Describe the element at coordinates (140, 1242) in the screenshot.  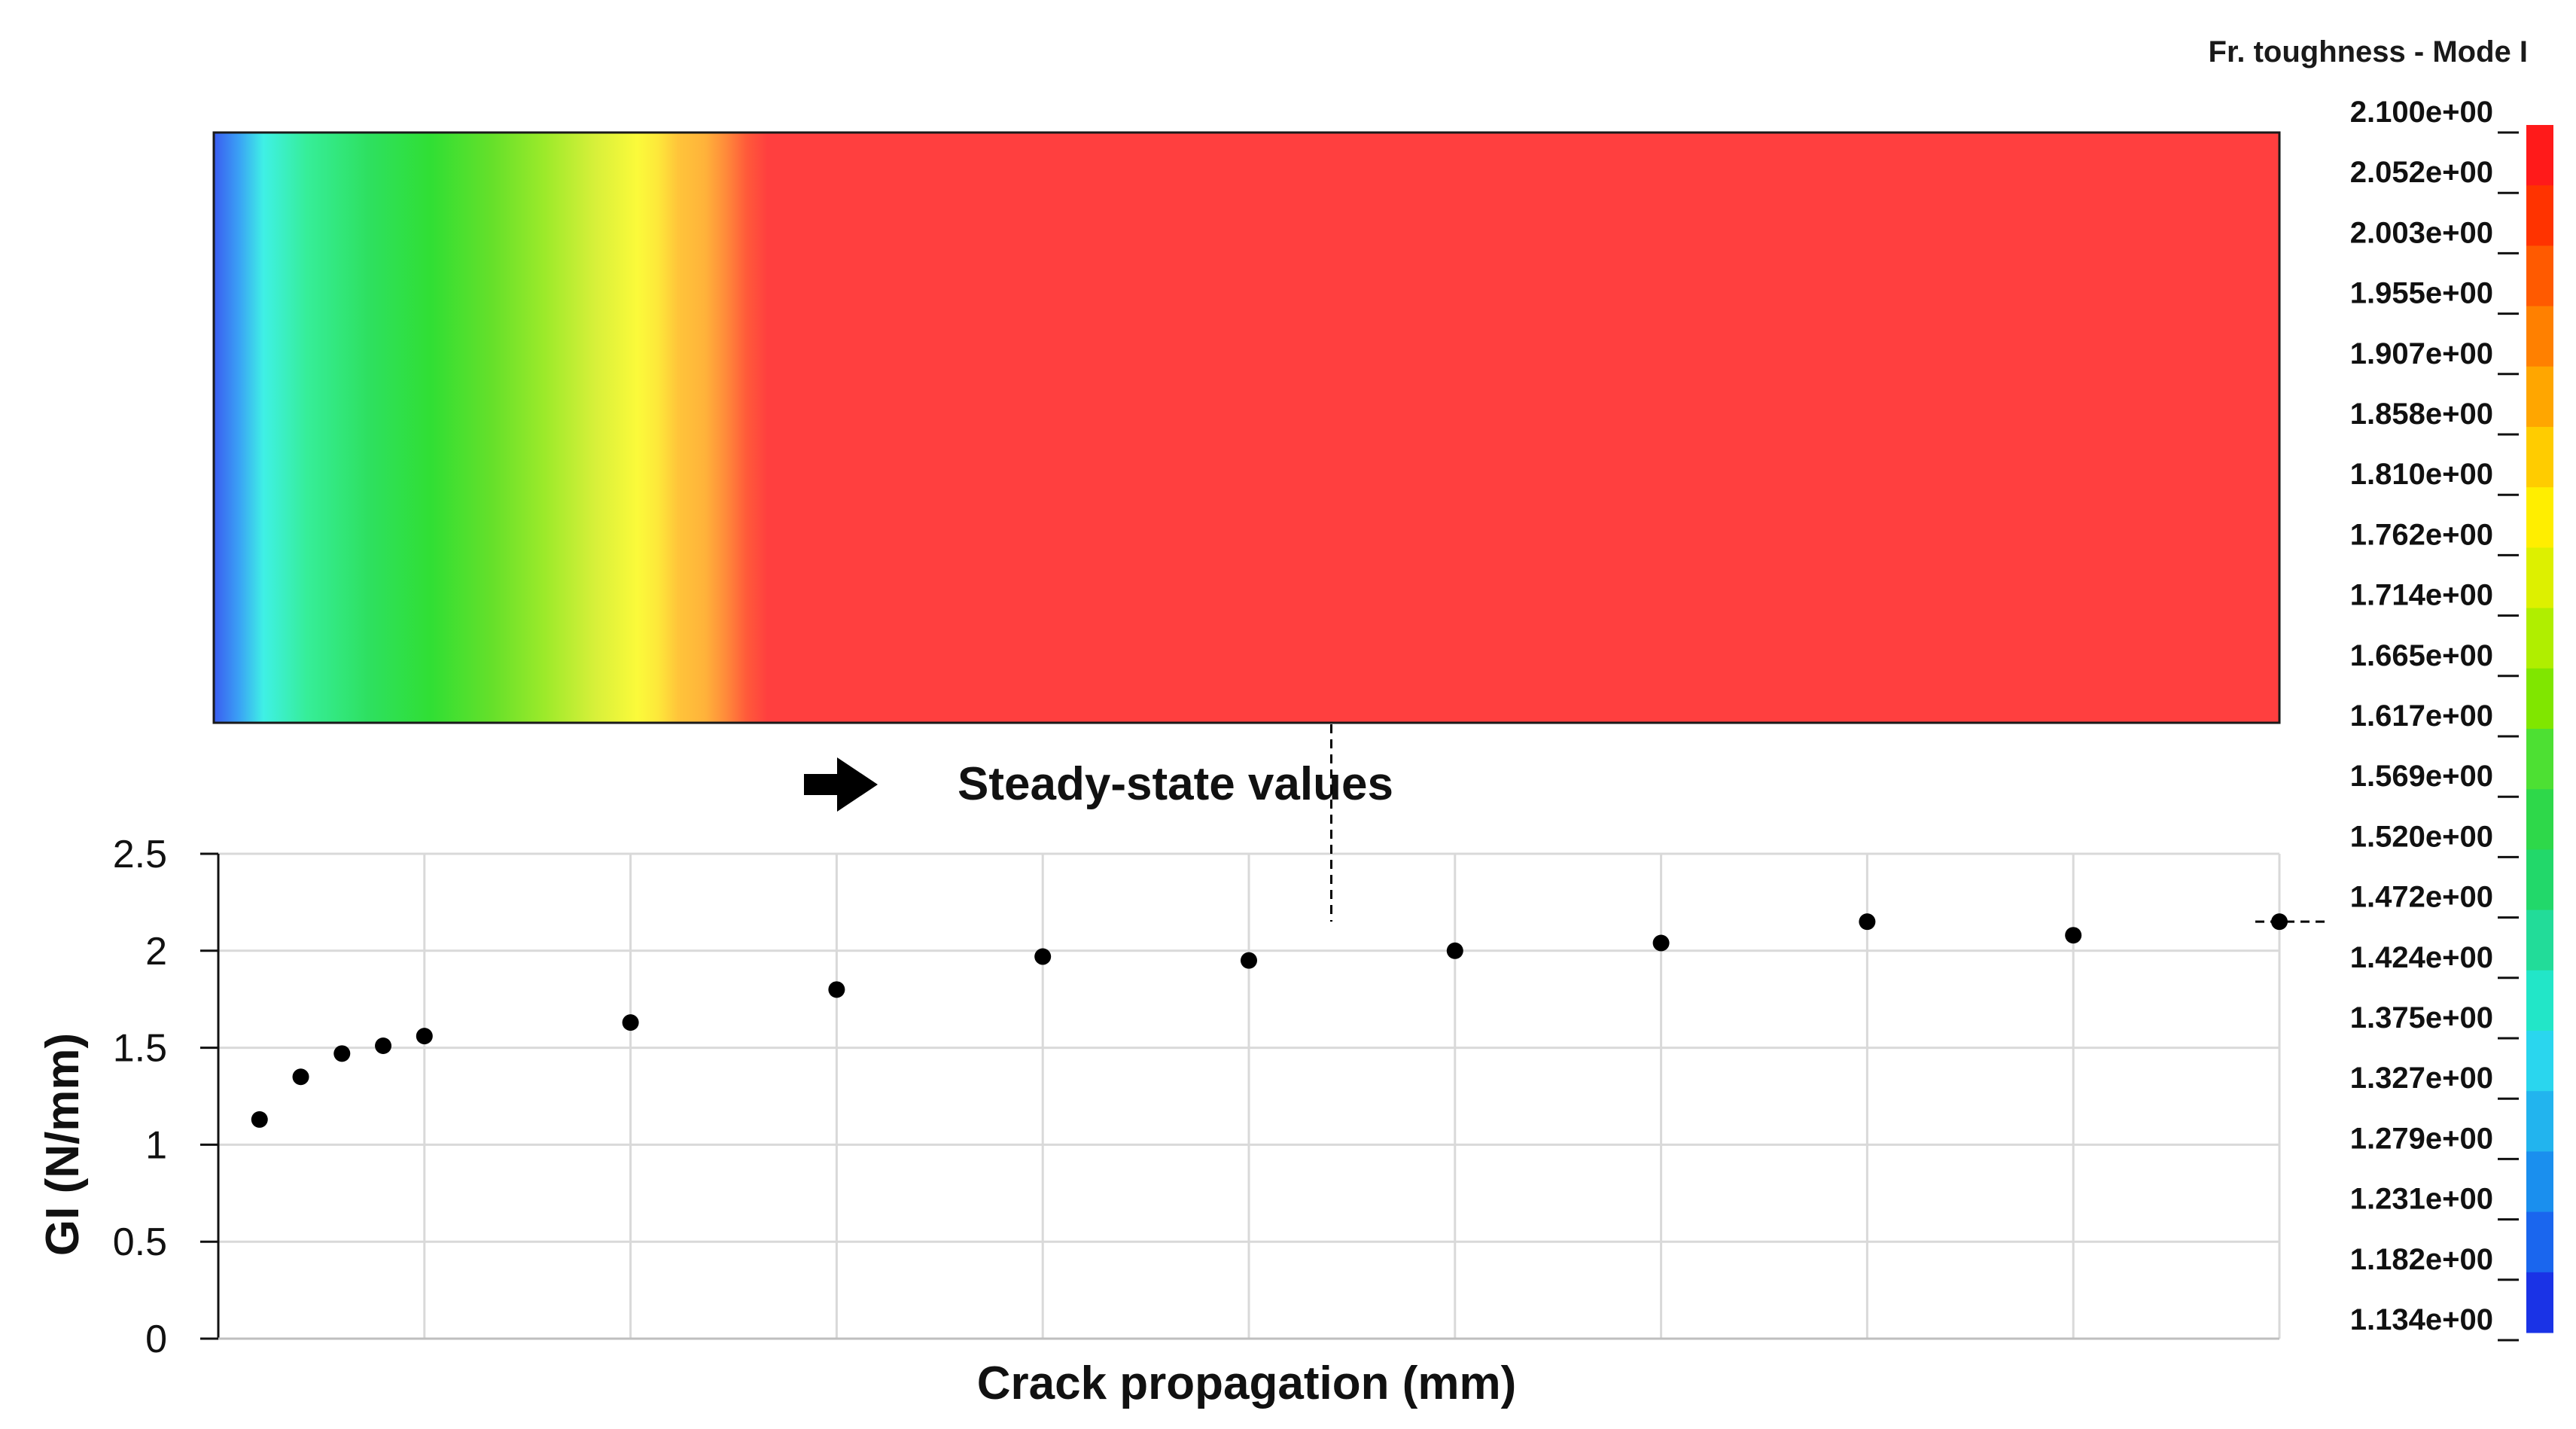
I see `y-tick-label: 0.5` at that location.